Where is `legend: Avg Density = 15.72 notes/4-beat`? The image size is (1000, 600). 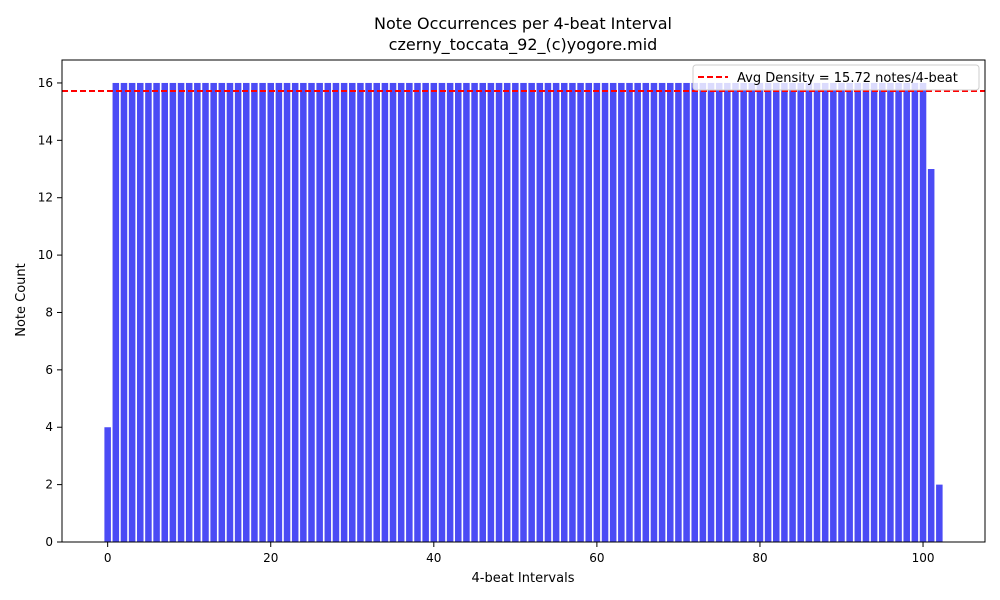 legend: Avg Density = 15.72 notes/4-beat is located at coordinates (836, 77).